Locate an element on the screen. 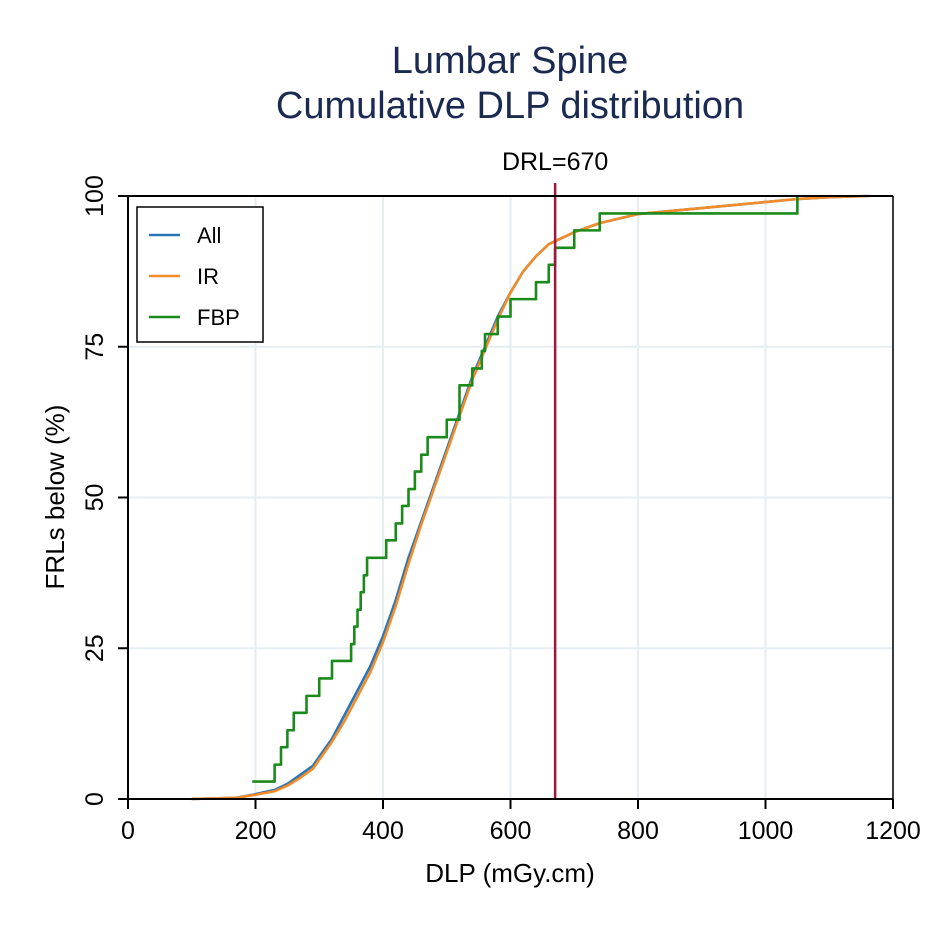 Image resolution: width=927 pixels, height=927 pixels. x-tick-label-4: 800 is located at coordinates (638, 831).